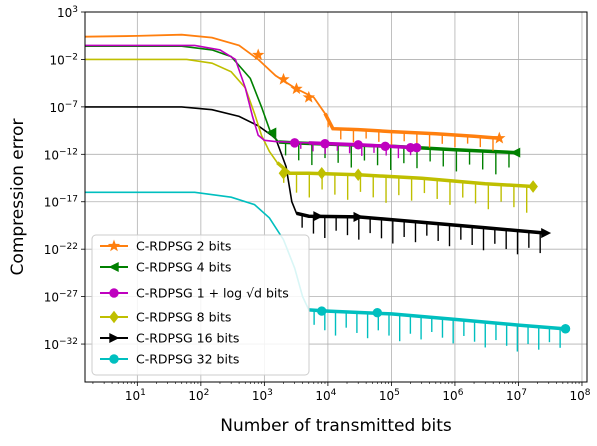 The width and height of the screenshot is (597, 446). I want to click on legend-item: C-RDPSG 4 bits, so click(165, 267).